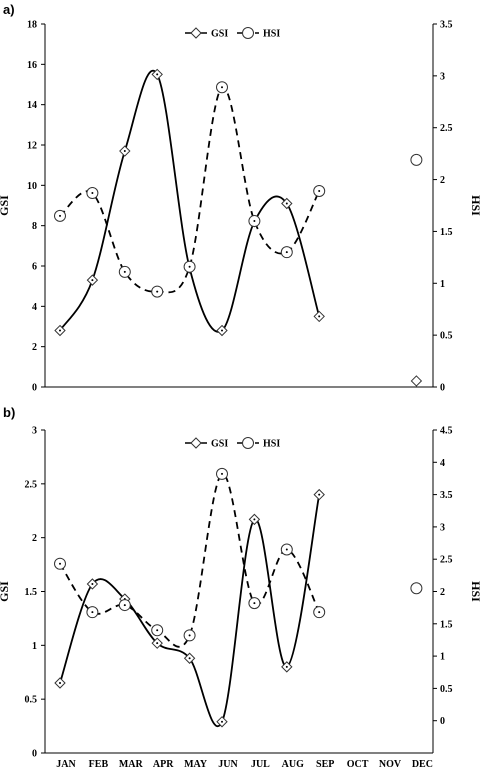 This screenshot has height=769, width=483. What do you see at coordinates (325, 764) in the screenshot?
I see `x-tick-label-sep: SEP` at bounding box center [325, 764].